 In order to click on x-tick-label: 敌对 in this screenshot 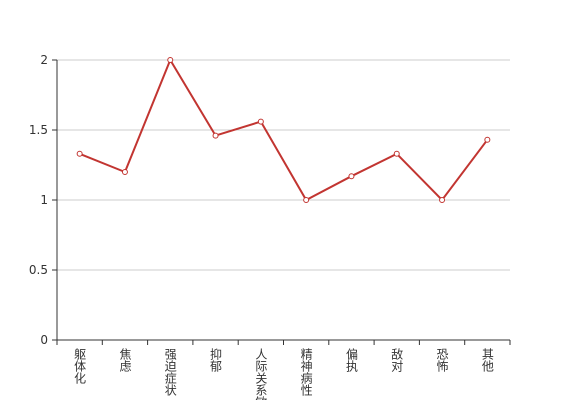, I will do `click(397, 359)`.